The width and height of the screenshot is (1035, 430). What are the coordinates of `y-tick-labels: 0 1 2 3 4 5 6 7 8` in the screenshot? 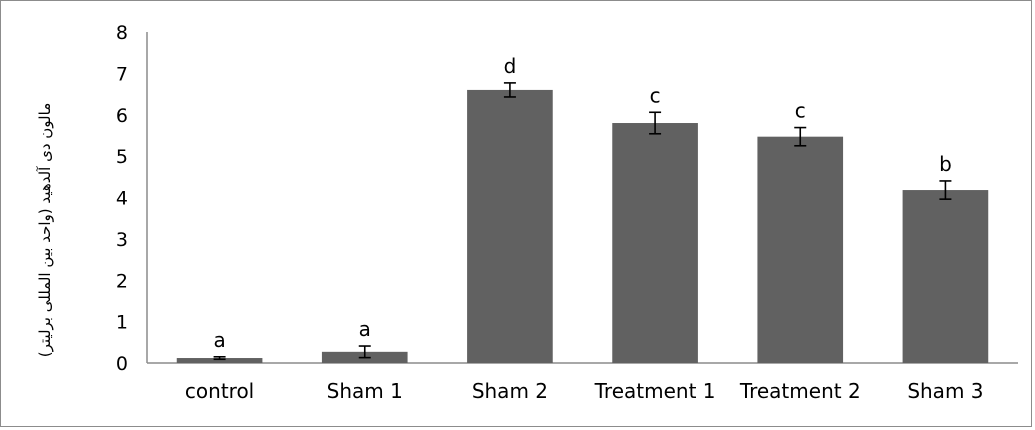 It's located at (122, 198).